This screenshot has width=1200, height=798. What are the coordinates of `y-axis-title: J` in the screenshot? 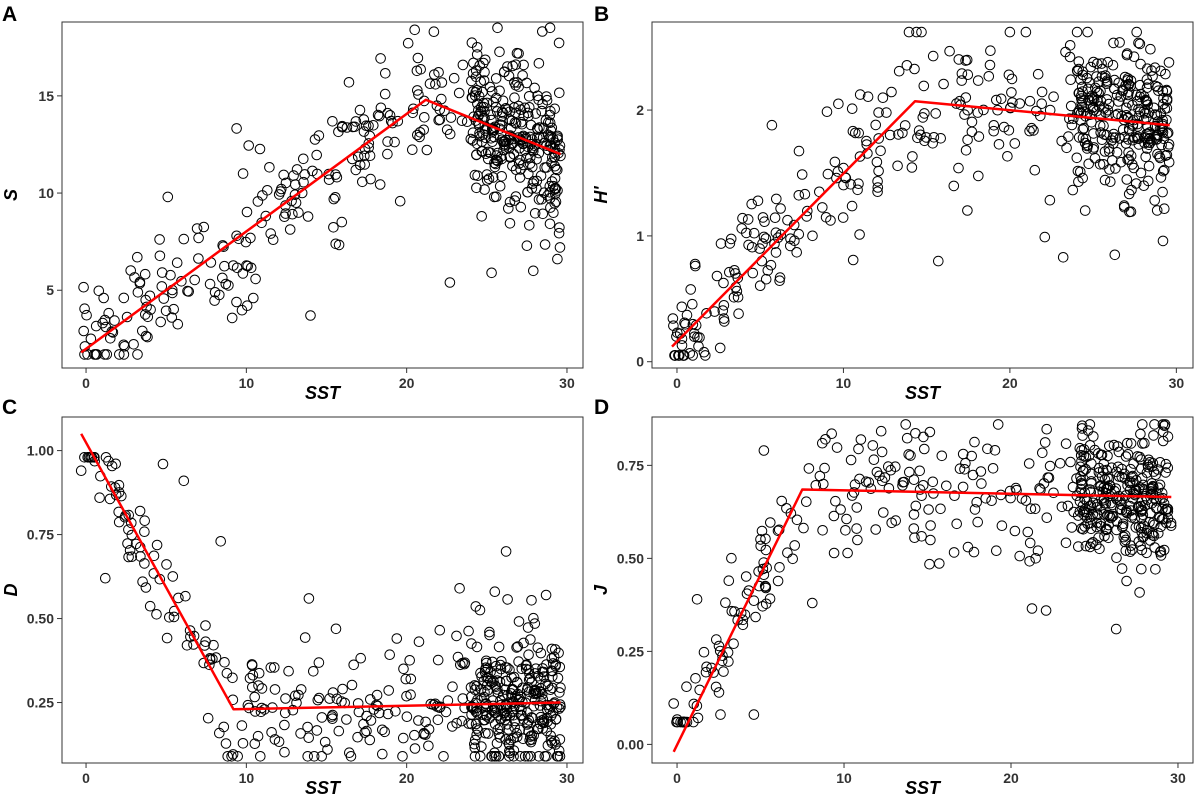 It's located at (601, 589).